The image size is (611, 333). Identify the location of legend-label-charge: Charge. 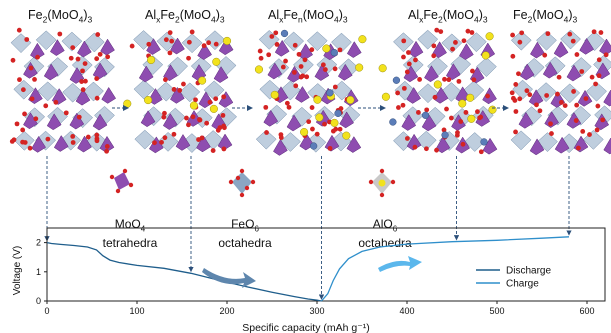
(522, 284).